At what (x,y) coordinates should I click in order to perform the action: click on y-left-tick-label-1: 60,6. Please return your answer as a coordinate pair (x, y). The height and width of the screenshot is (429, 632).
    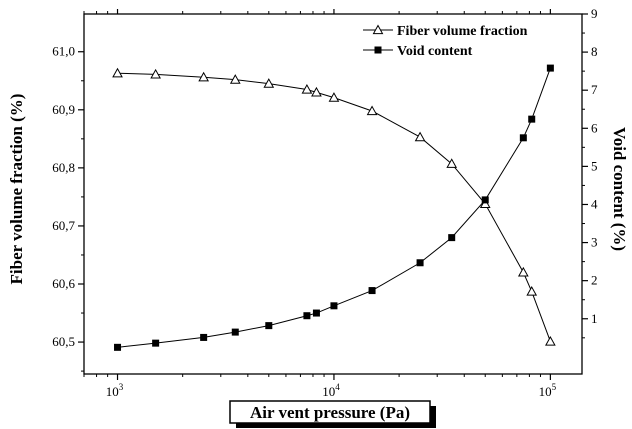
    Looking at the image, I should click on (63, 283).